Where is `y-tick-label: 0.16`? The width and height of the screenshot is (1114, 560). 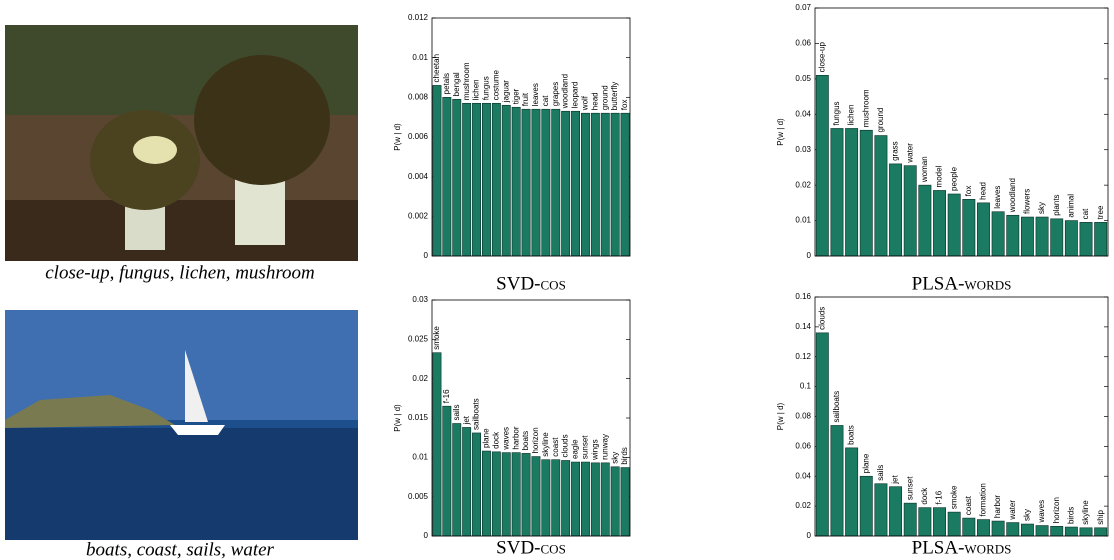
y-tick-label: 0.16 is located at coordinates (803, 296).